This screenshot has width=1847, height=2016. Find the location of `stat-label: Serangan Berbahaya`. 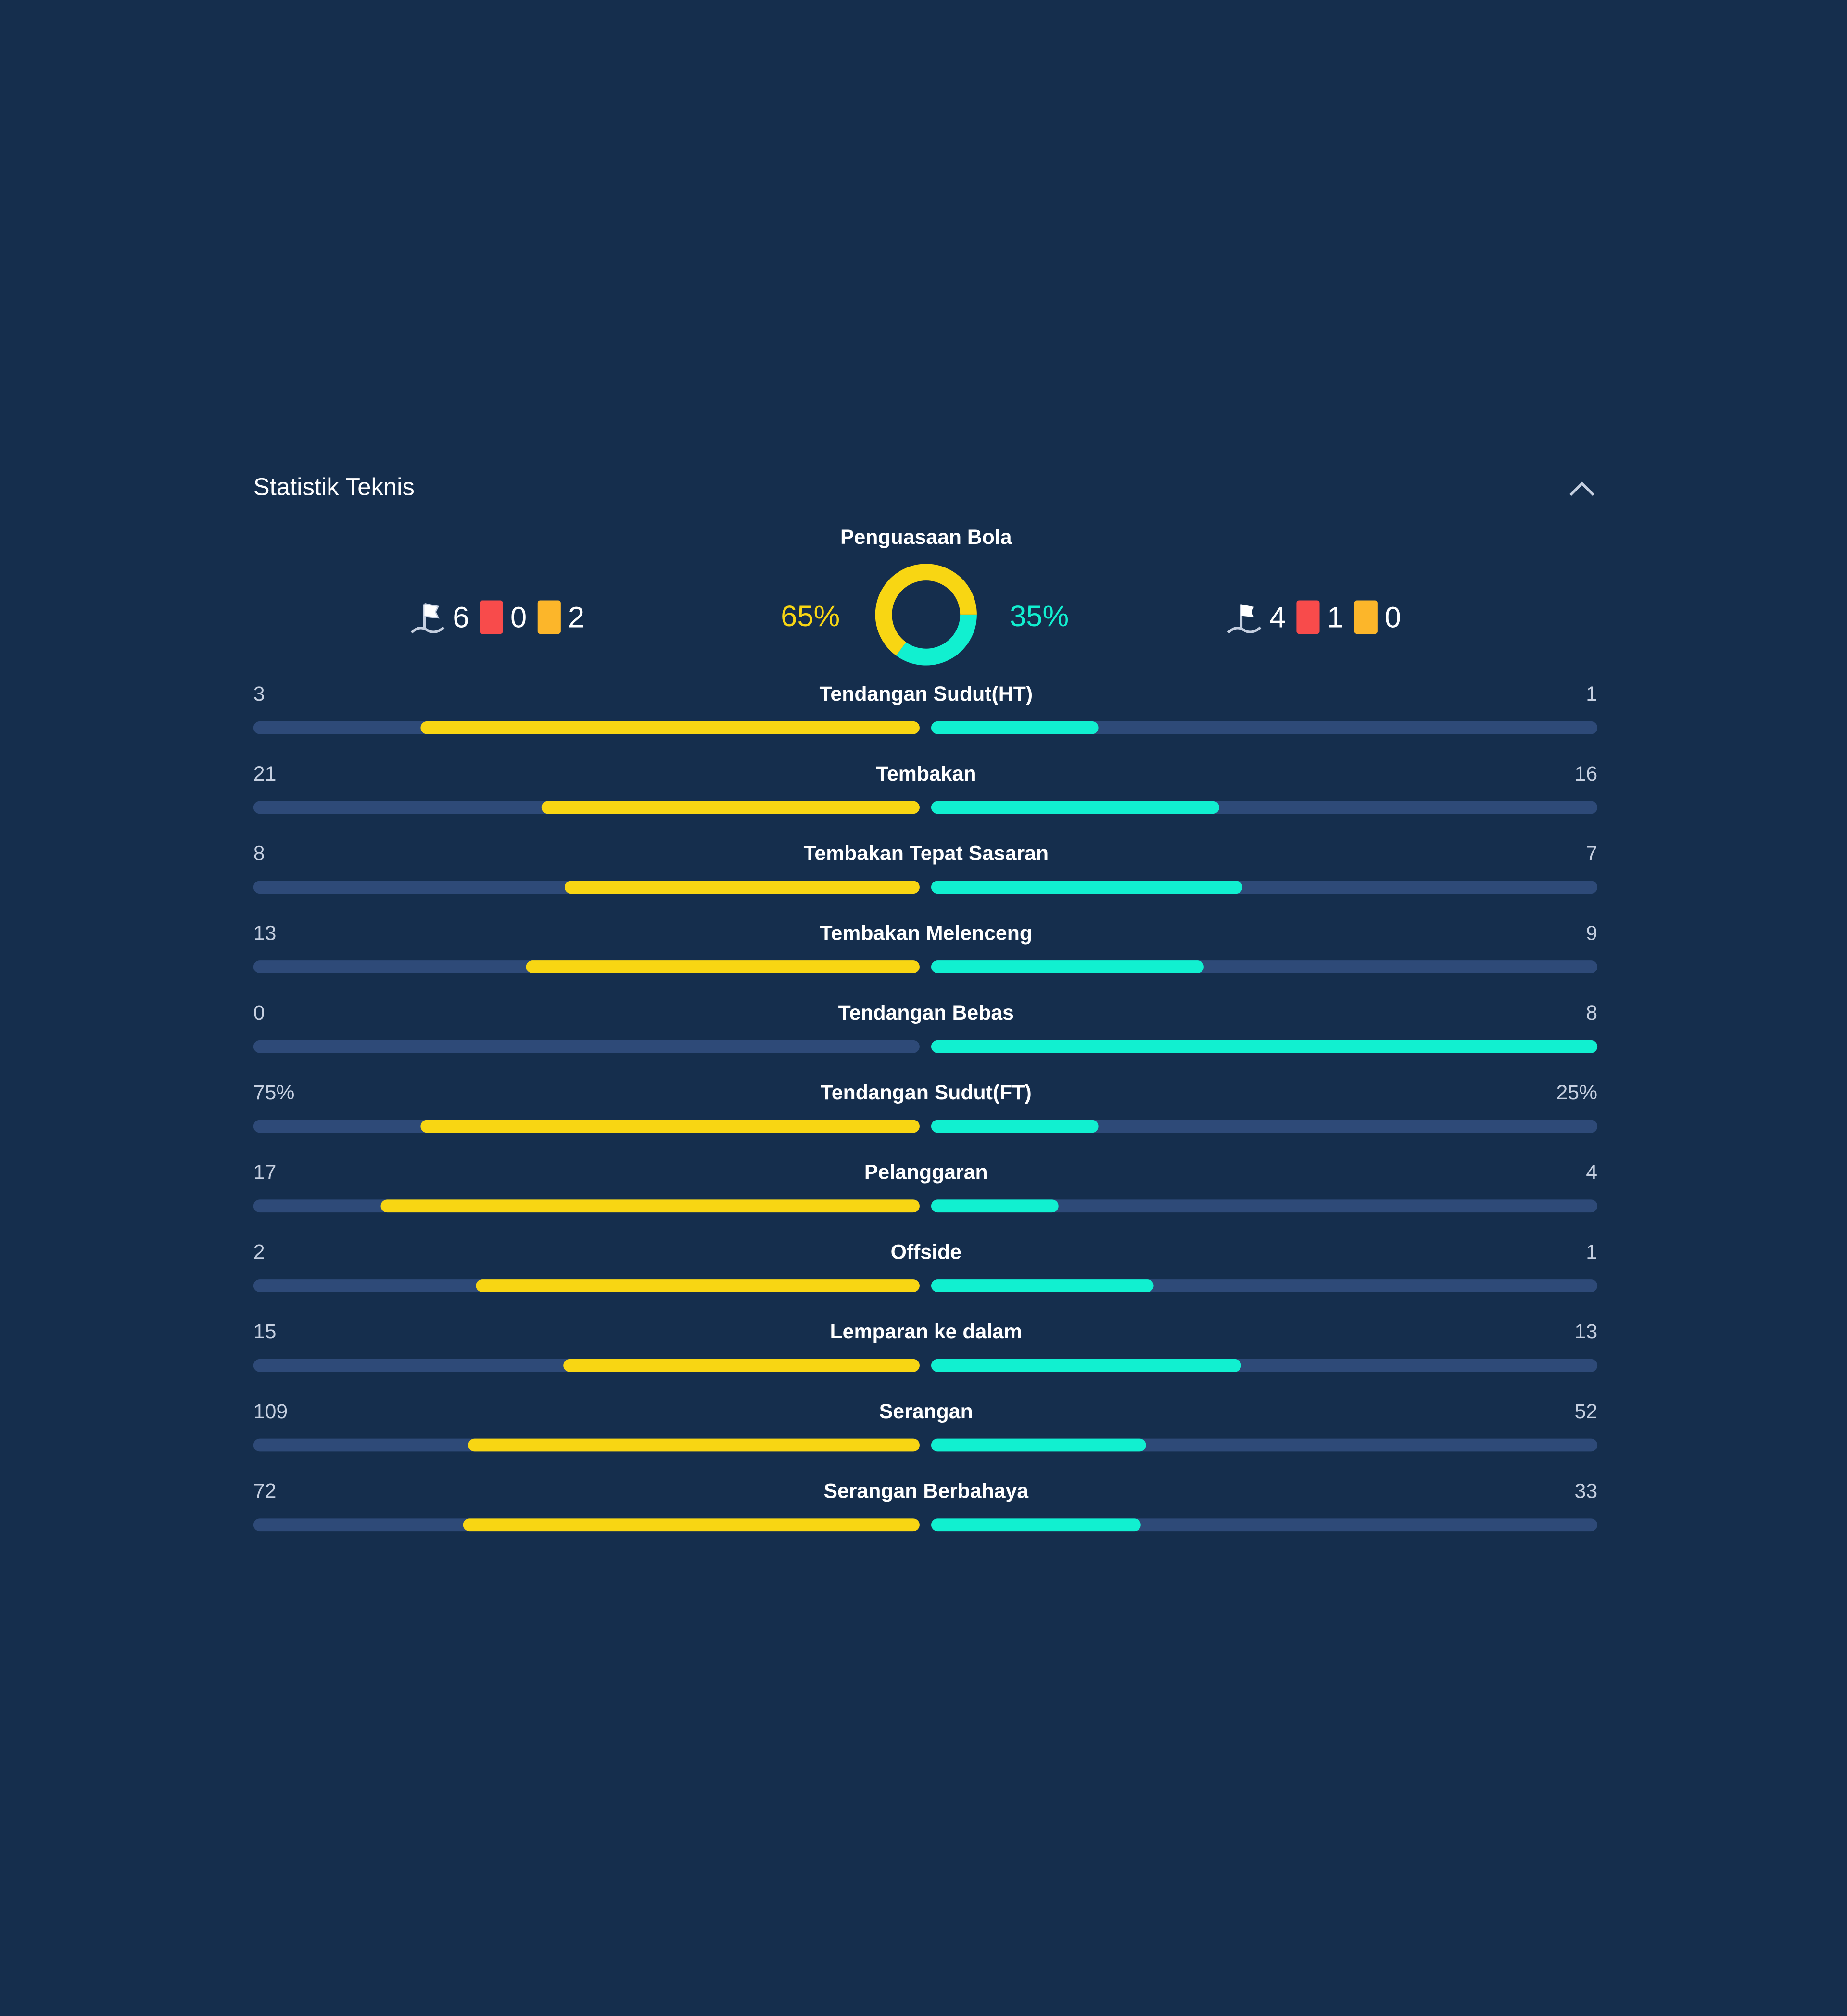

stat-label: Serangan Berbahaya is located at coordinates (926, 1492).